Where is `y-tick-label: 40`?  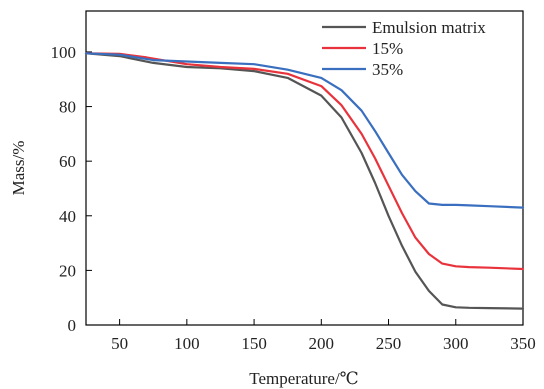
y-tick-label: 40 is located at coordinates (67, 216).